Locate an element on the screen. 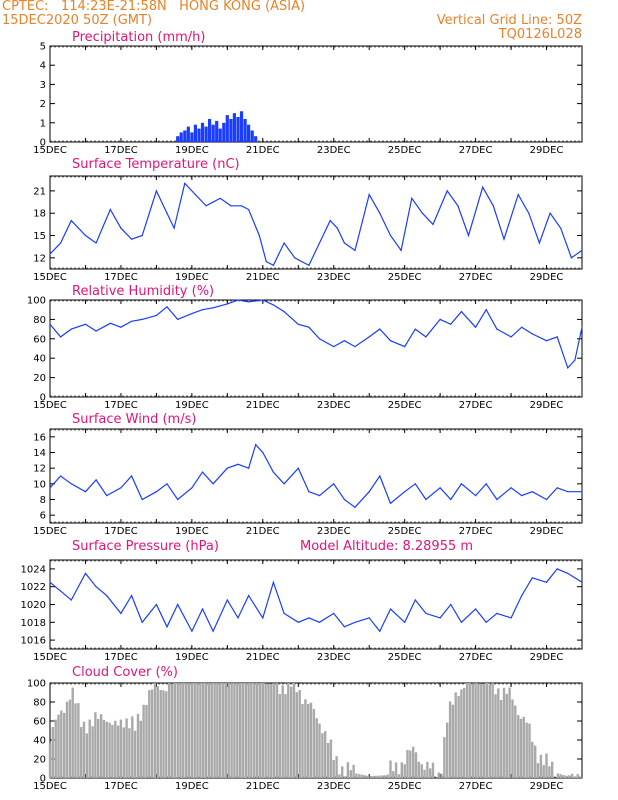 The height and width of the screenshot is (800, 618). y-tick-label: 16 is located at coordinates (39, 437).